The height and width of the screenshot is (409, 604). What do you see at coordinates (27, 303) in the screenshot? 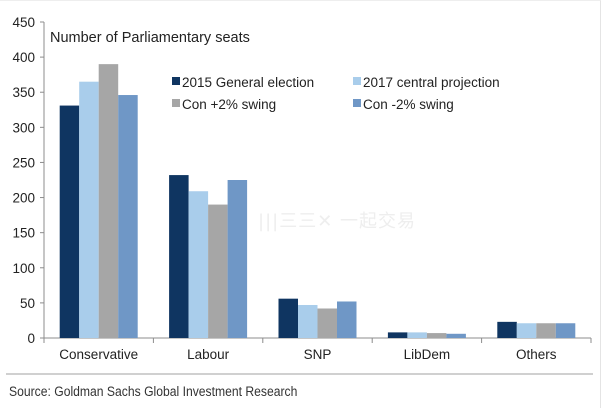
I see `y-tick-label: 50` at bounding box center [27, 303].